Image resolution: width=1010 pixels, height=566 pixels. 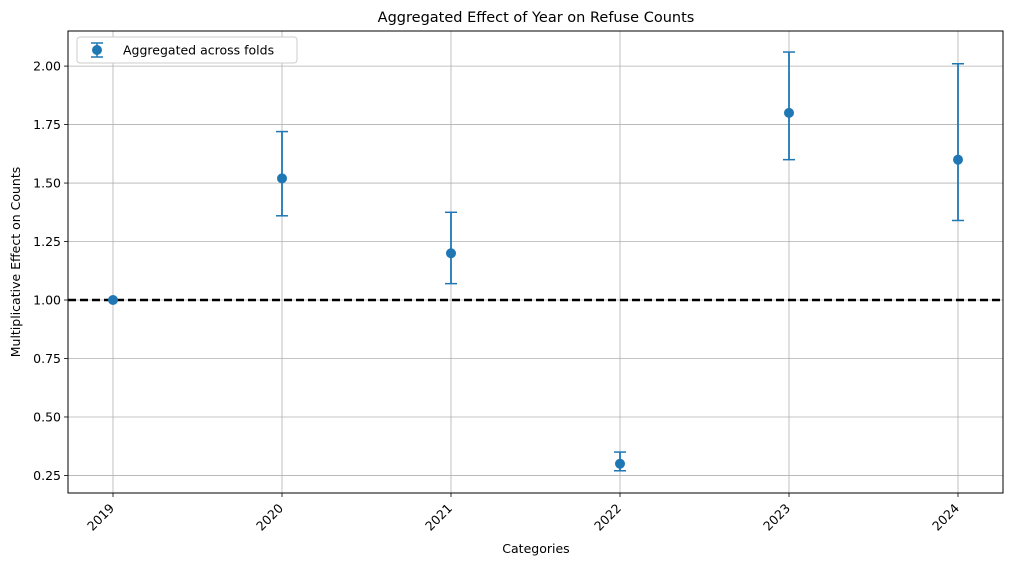 I want to click on y-tick-label: 2.00, so click(x=47, y=66).